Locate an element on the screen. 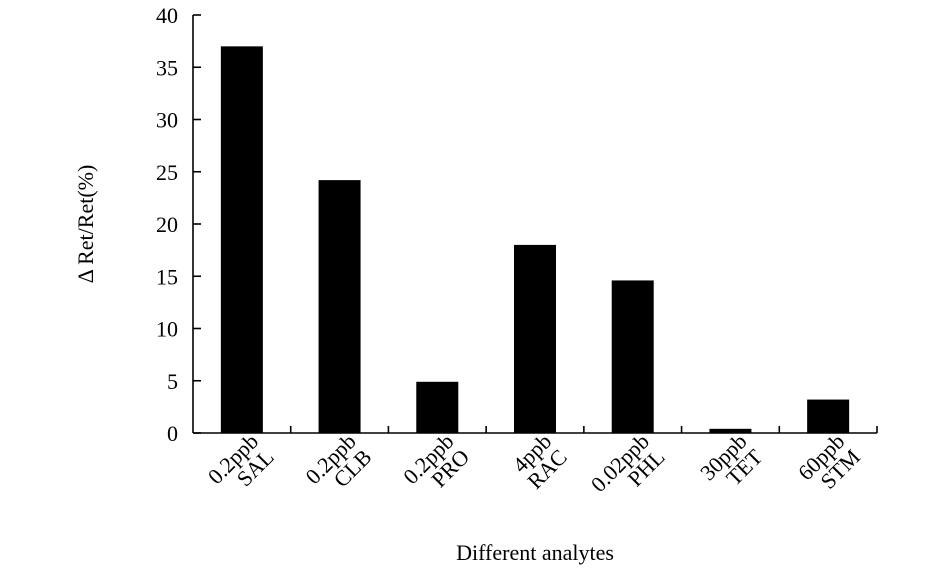 The width and height of the screenshot is (945, 575). y-tick-label: 10 is located at coordinates (167, 329).